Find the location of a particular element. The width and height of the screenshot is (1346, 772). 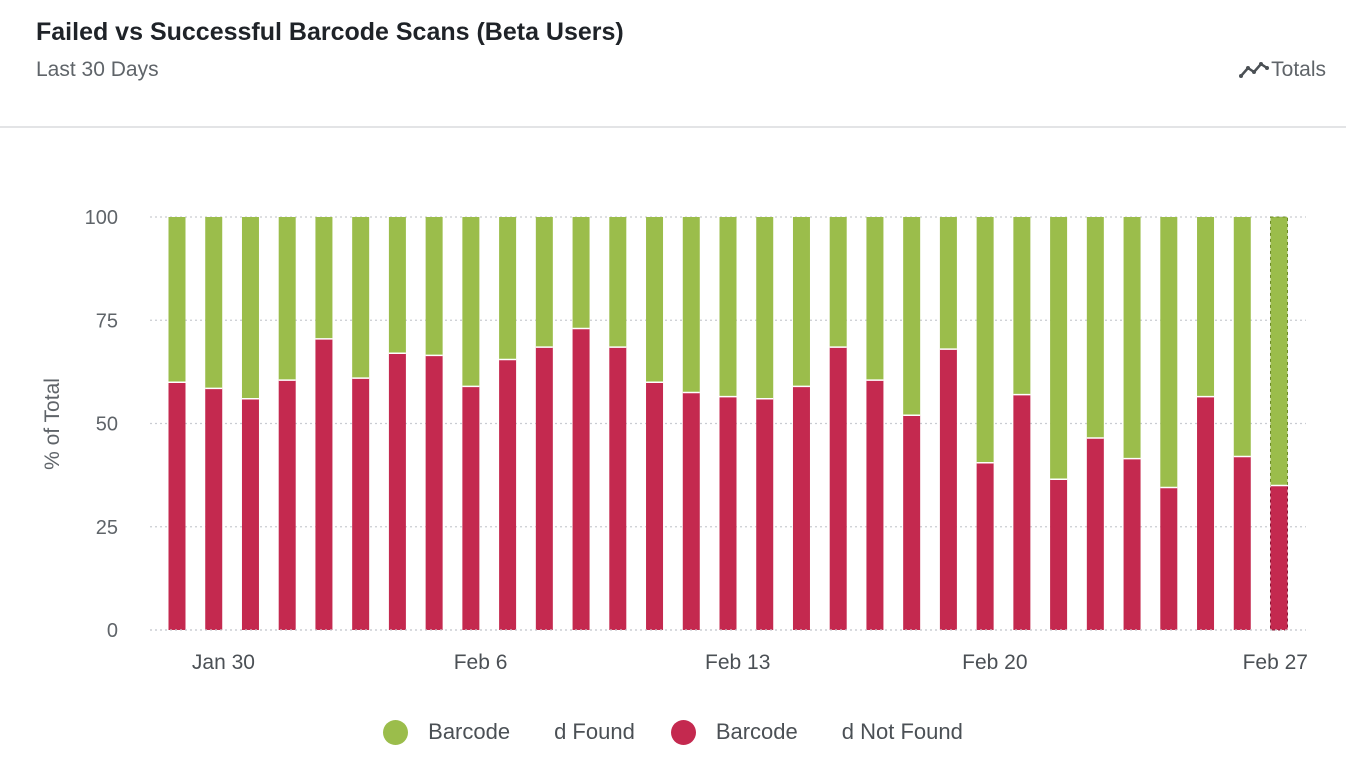

legend-item-not-found: Barcode d Not Found is located at coordinates (816, 732).